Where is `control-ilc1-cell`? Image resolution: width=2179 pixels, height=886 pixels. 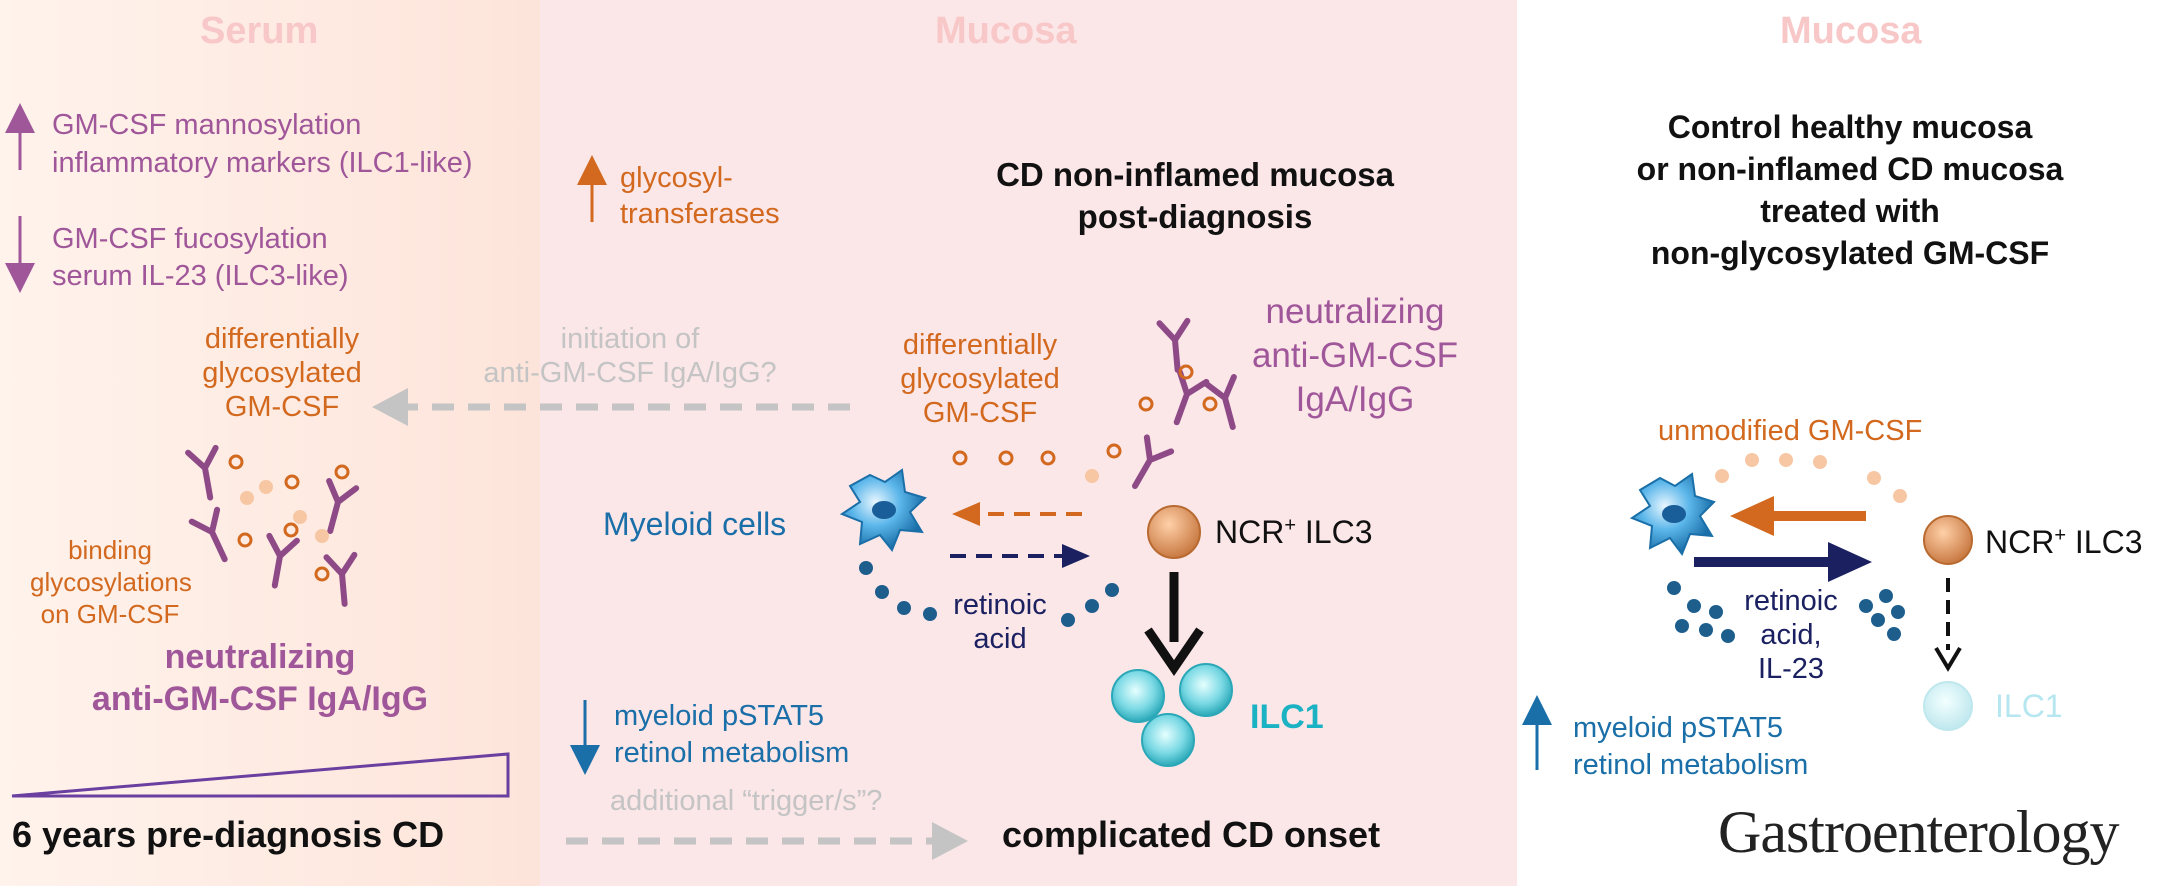 control-ilc1-cell is located at coordinates (1948, 706).